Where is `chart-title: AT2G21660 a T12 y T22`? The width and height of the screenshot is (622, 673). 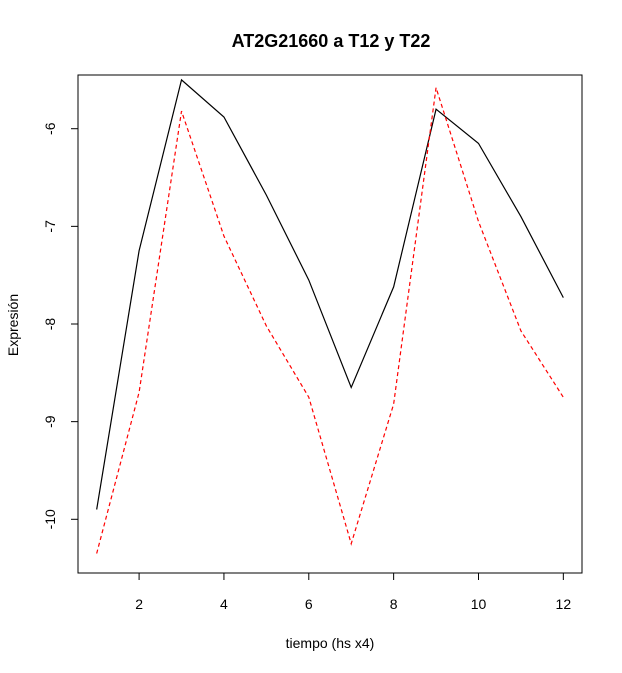
chart-title: AT2G21660 a T12 y T22 is located at coordinates (331, 41).